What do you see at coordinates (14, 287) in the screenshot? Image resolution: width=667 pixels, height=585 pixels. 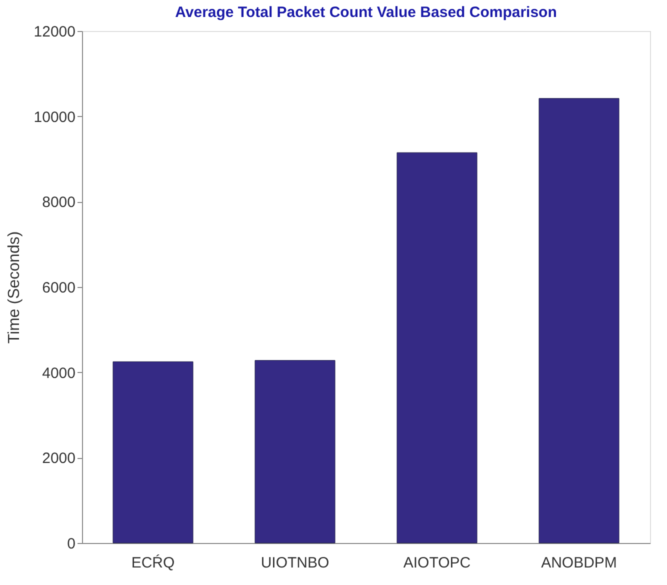 I see `y-axis-title: Time (Seconds)` at bounding box center [14, 287].